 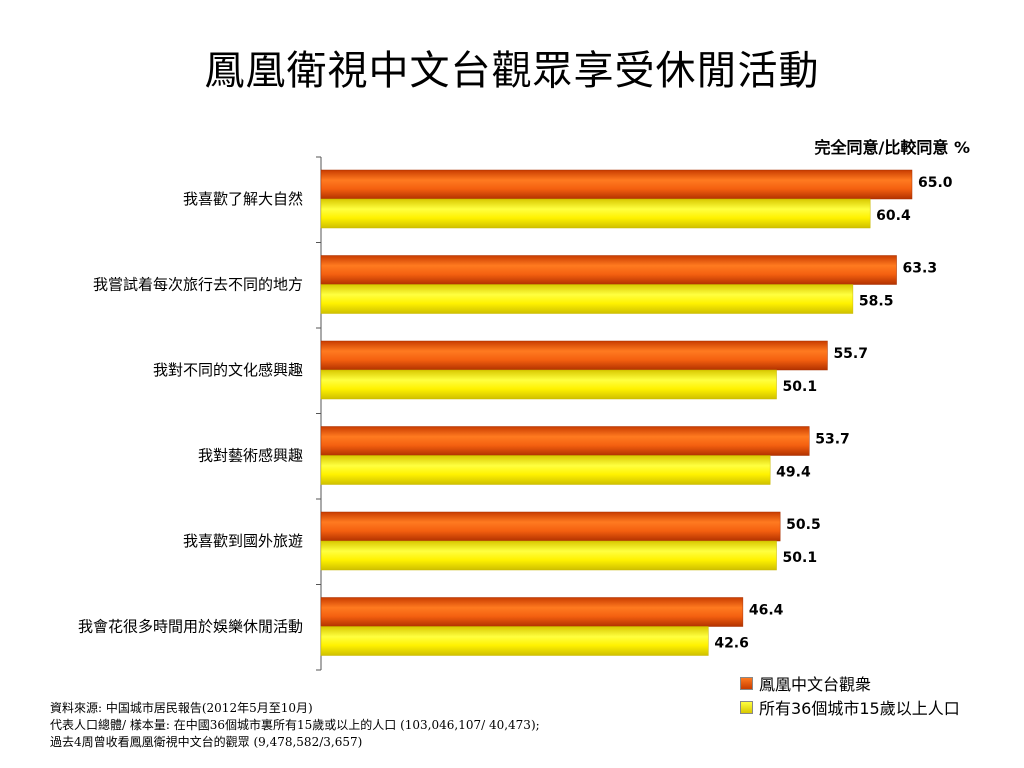 I want to click on legend: 鳳凰中文台觀衆 所有36個城市15歲以上人口, so click(x=850, y=696).